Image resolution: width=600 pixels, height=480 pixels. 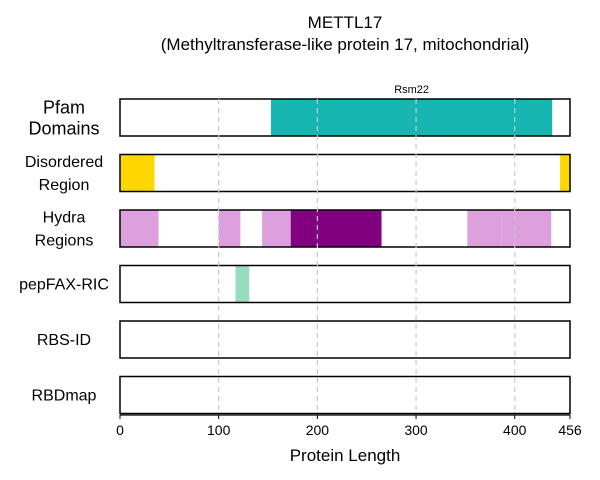 I want to click on track-row: pepFAX-RIC, so click(x=295, y=284).